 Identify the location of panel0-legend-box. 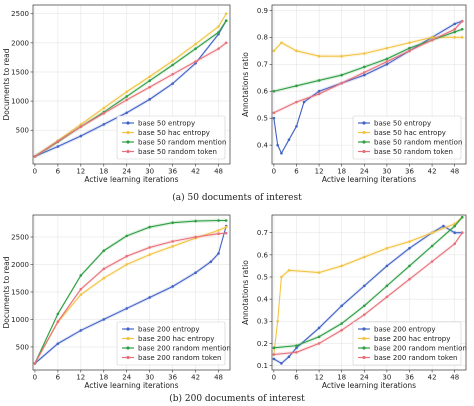
(171, 137).